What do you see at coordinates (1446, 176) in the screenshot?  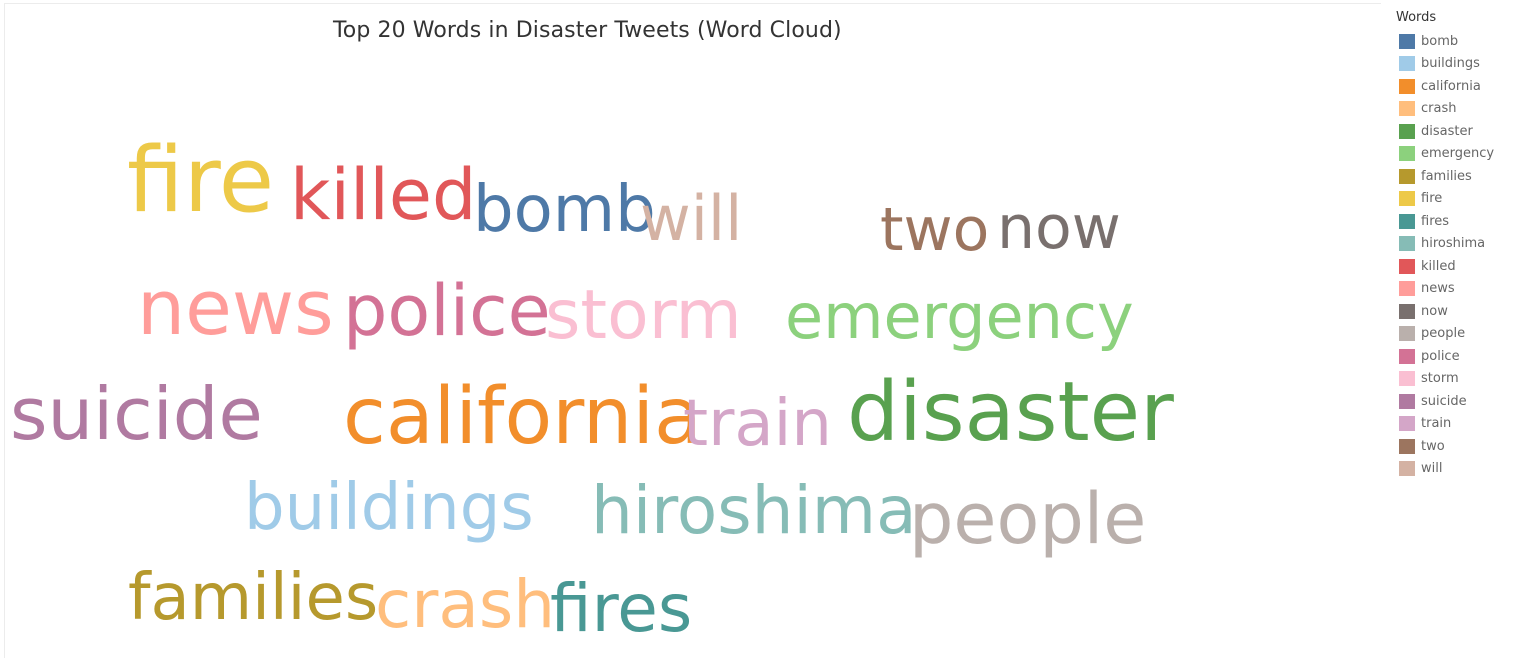 I see `legend-label: families` at bounding box center [1446, 176].